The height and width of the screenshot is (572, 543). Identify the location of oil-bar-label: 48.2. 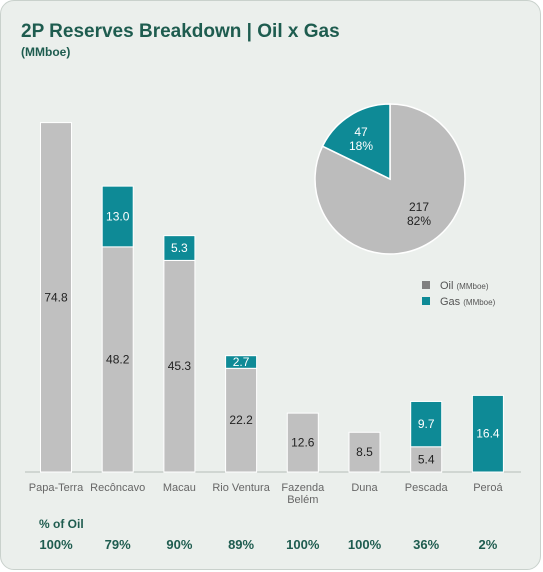
(118, 359).